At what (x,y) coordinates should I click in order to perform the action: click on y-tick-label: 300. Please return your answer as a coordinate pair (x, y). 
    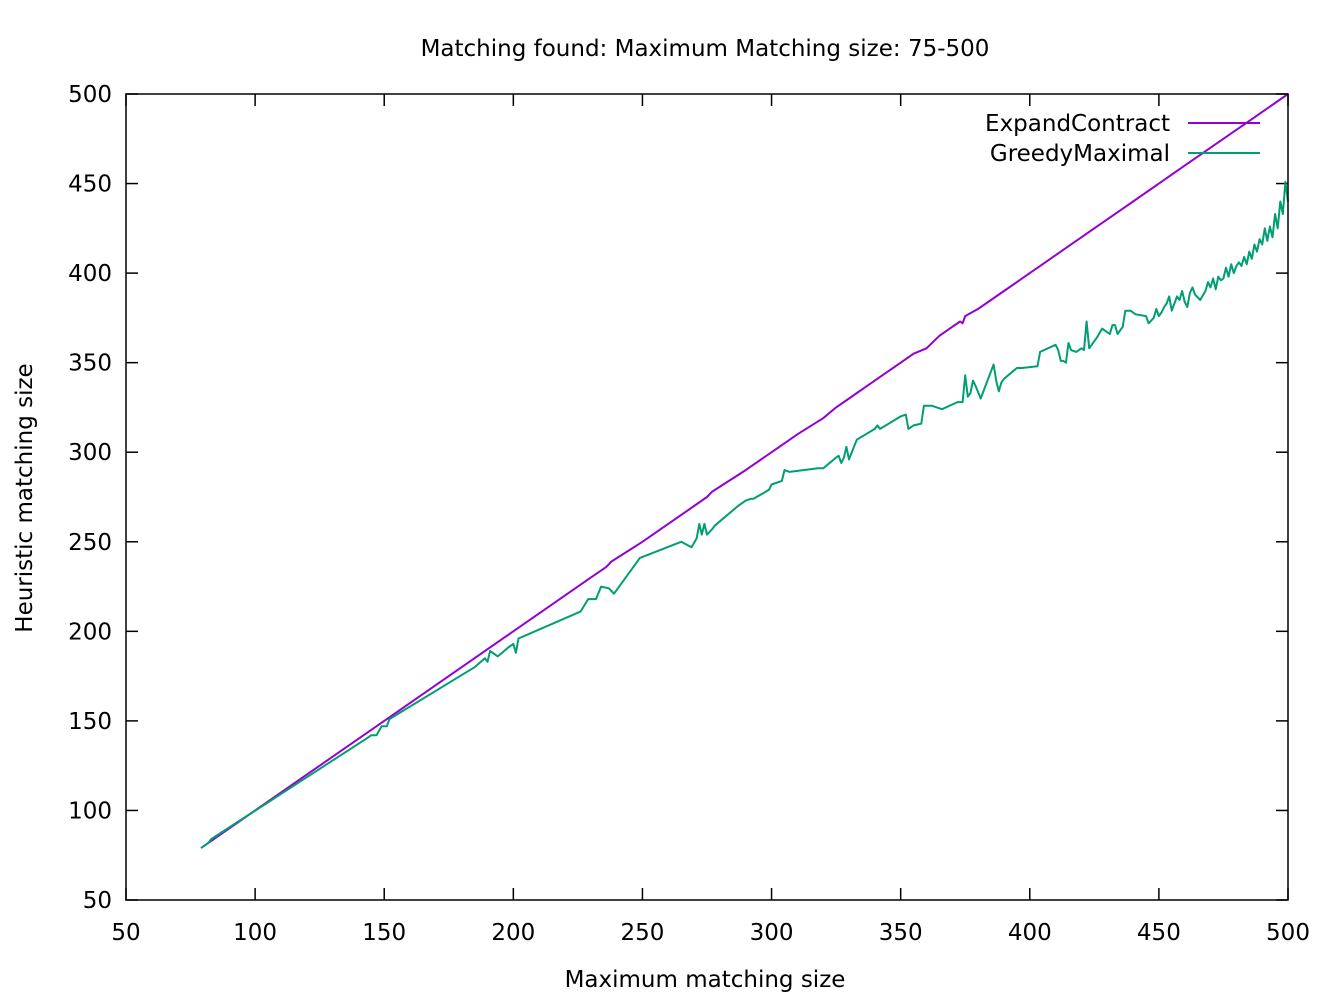
    Looking at the image, I should click on (90, 453).